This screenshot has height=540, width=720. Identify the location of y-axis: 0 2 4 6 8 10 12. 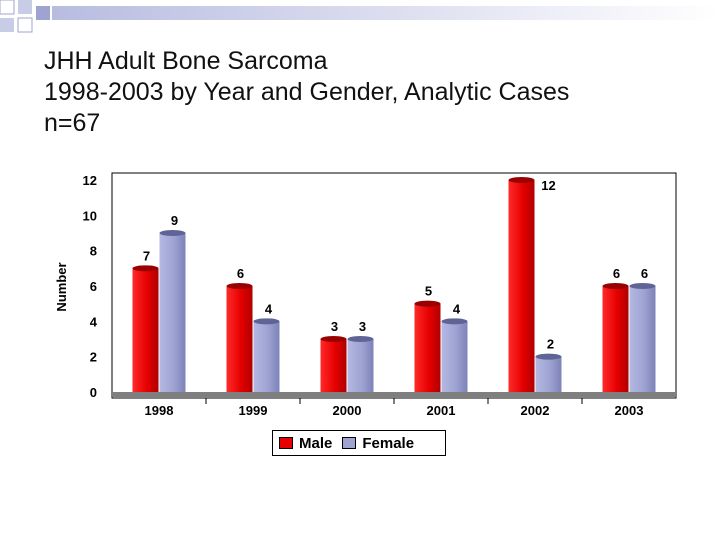
(90, 286).